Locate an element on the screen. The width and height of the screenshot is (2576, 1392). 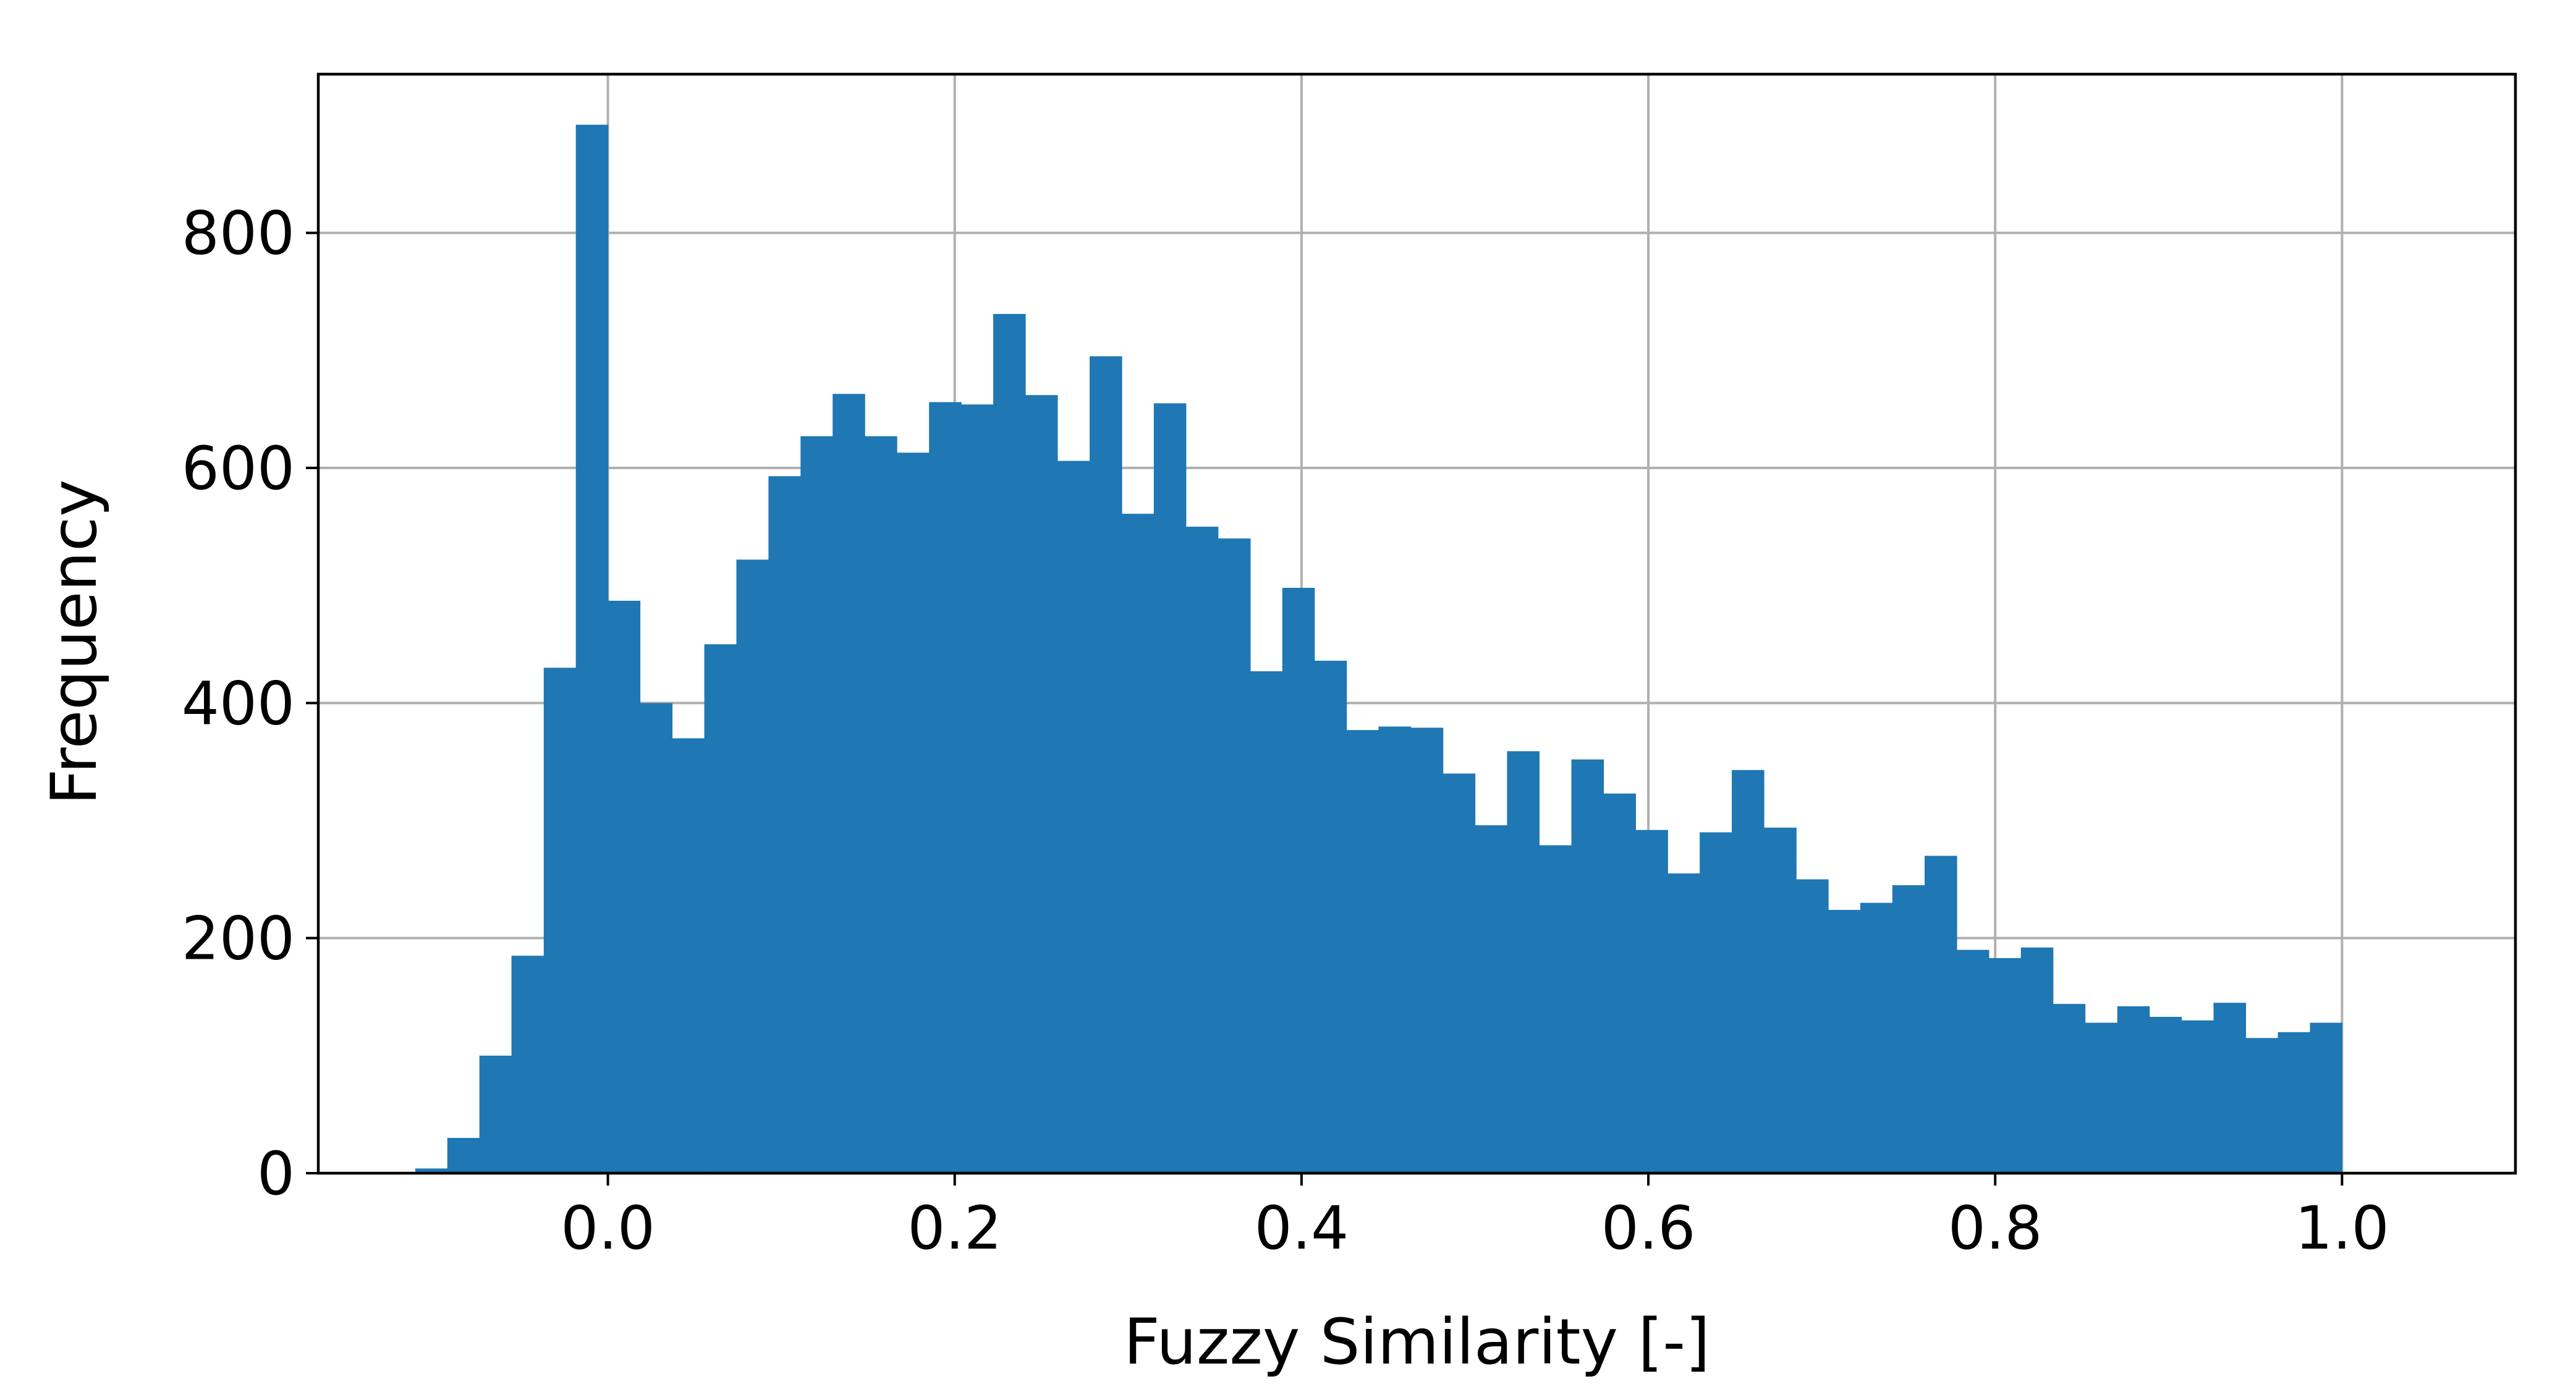
x-tick-label: 0.0 is located at coordinates (608, 1228).